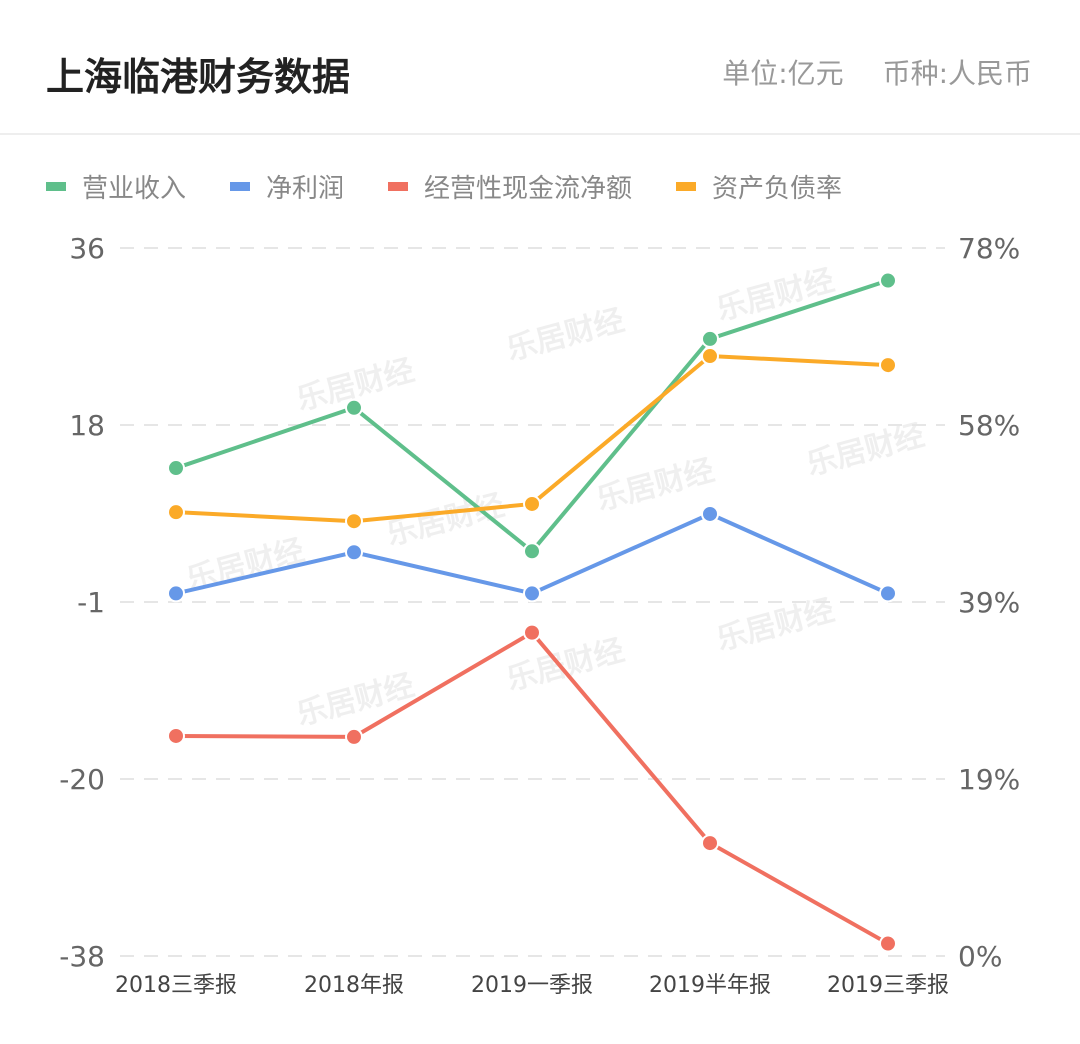 Image resolution: width=1080 pixels, height=1044 pixels. I want to click on currency-label: 币种:人民币, so click(957, 73).